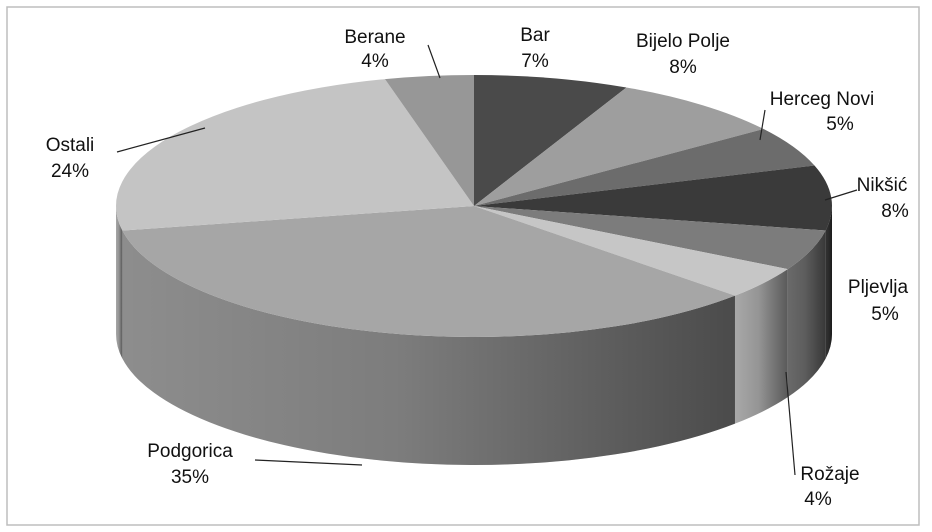 The image size is (932, 532). I want to click on category-label: Bar, so click(535, 35).